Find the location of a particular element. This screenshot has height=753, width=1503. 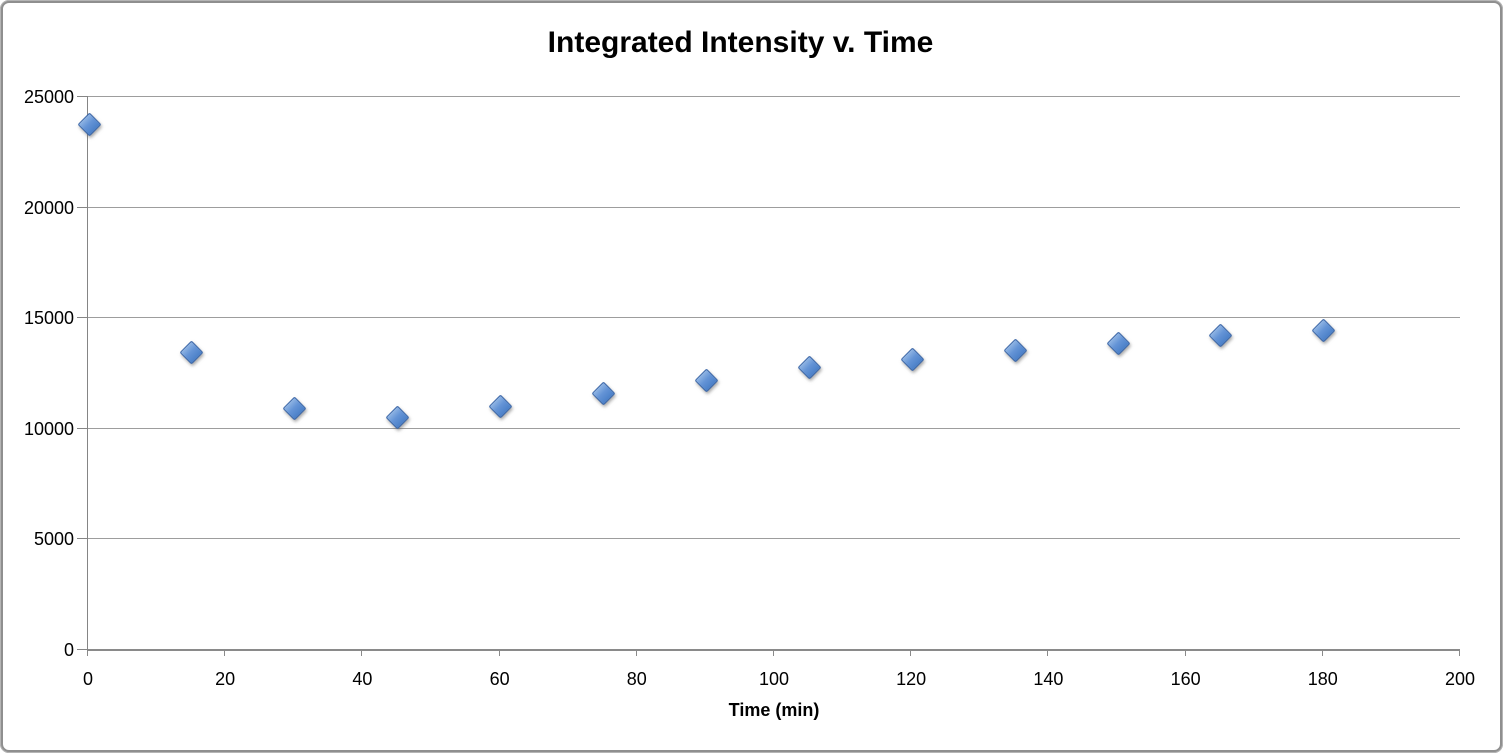

x-tick-label: 200 is located at coordinates (1460, 679).